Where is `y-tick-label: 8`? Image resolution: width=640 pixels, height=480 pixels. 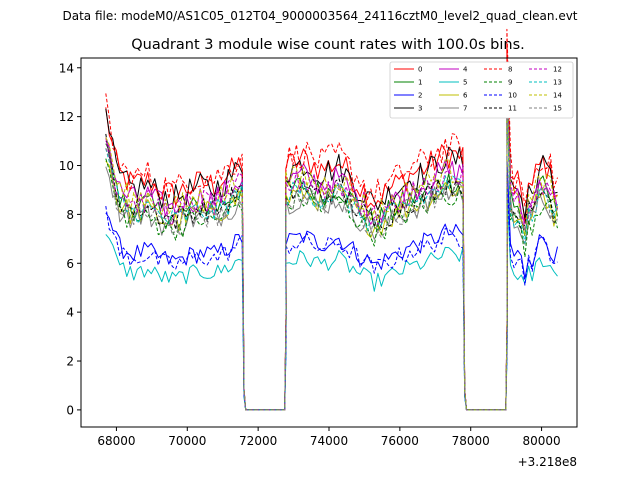 y-tick-label: 8 is located at coordinates (70, 215).